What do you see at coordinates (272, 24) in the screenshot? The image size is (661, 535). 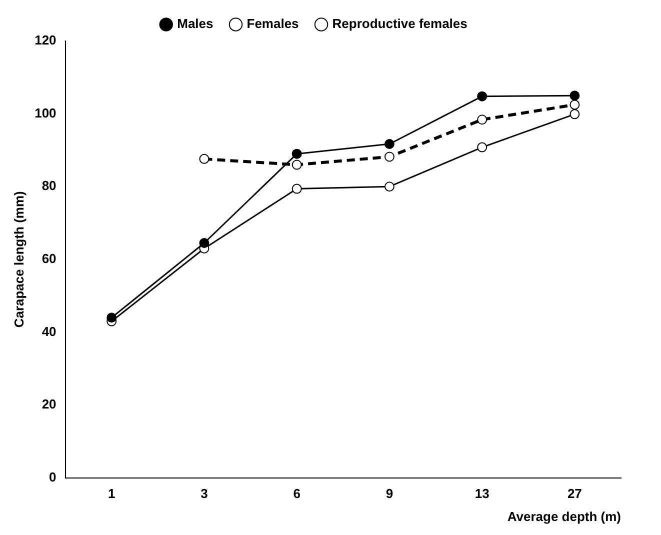 I see `legend-label: Females` at bounding box center [272, 24].